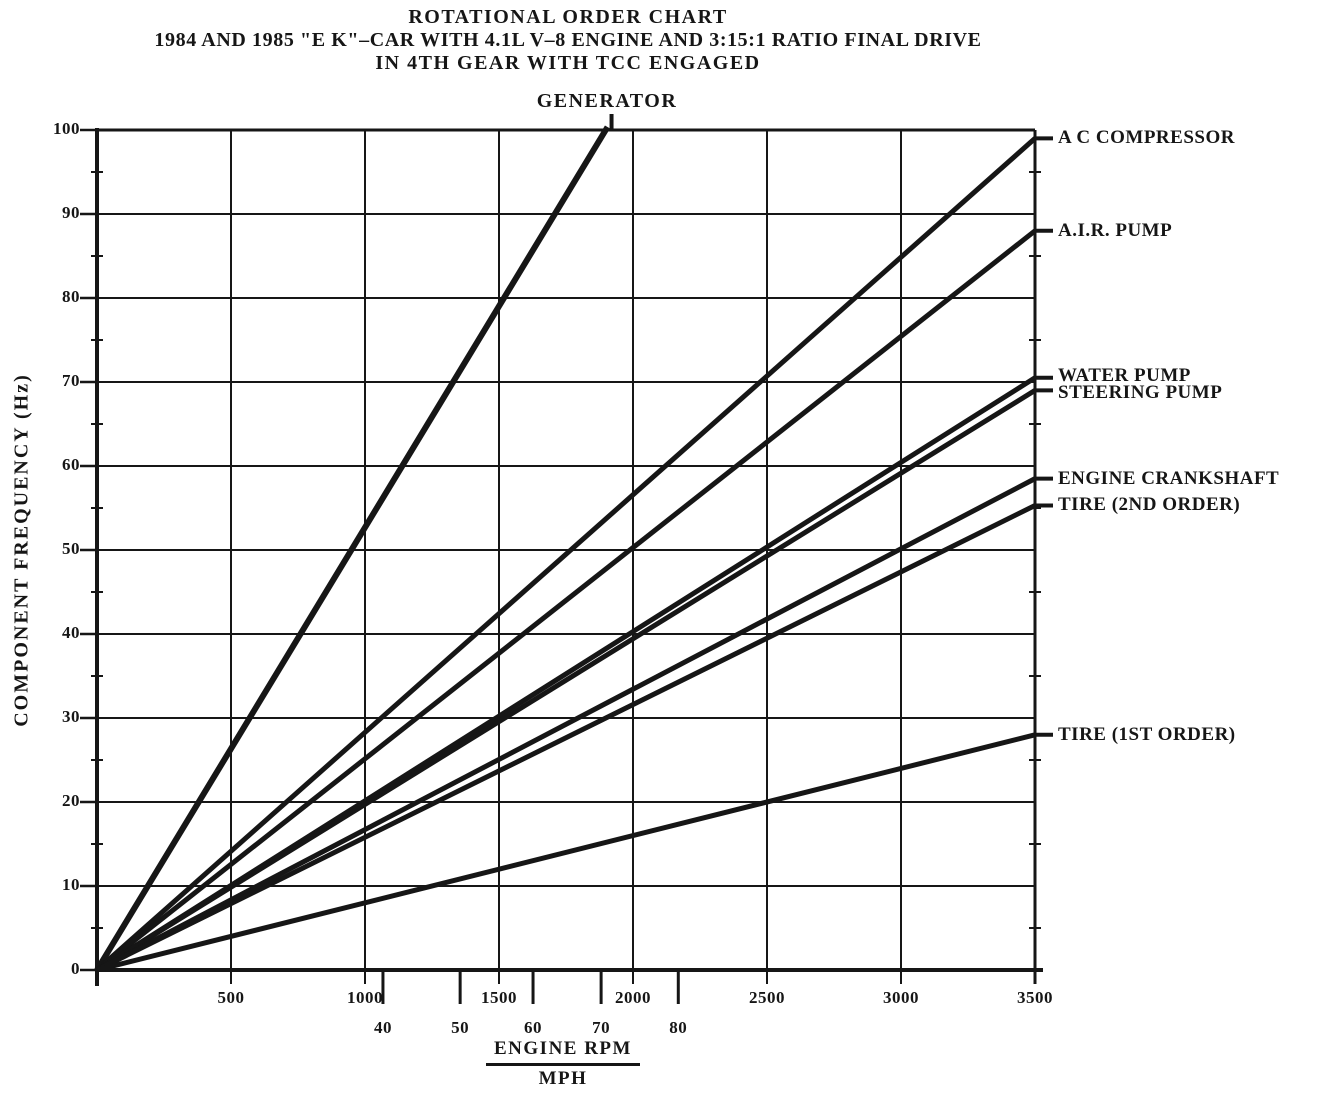  What do you see at coordinates (460, 1027) in the screenshot?
I see `mph-tick-label: 50` at bounding box center [460, 1027].